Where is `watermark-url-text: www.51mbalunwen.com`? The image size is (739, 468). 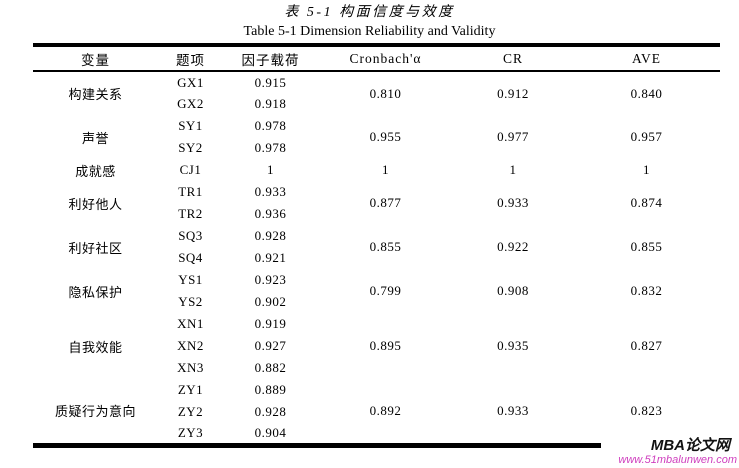
watermark-url-text: www.51mbalunwen.com is located at coordinates (677, 460).